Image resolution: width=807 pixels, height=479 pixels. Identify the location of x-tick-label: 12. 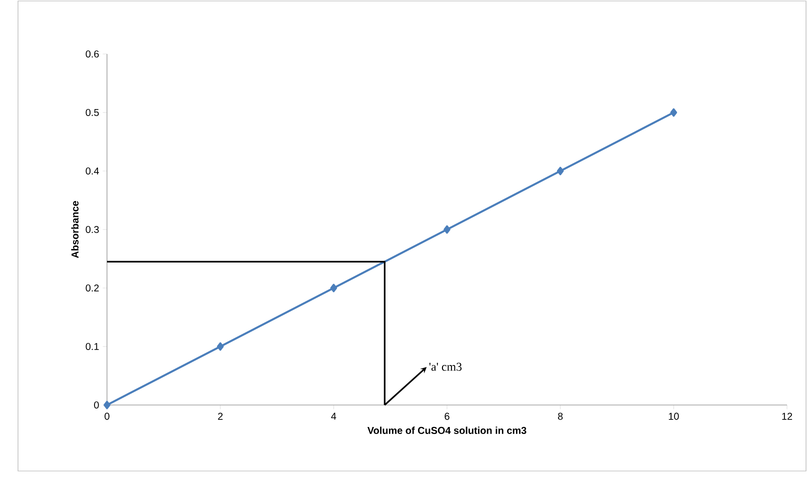
(787, 416).